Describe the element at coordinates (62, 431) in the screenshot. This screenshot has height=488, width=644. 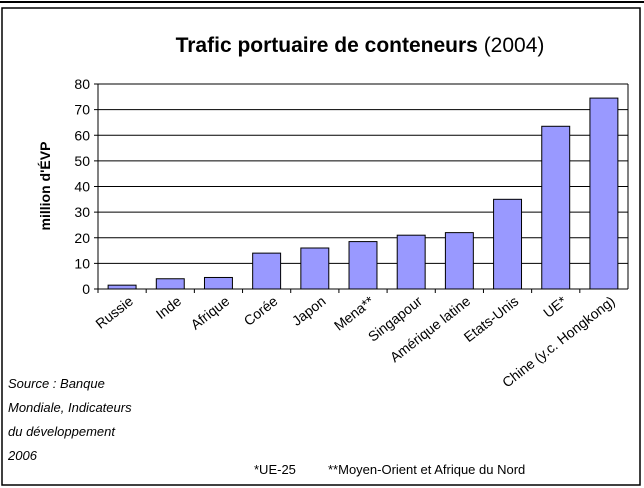
I see `source-line: du développement` at that location.